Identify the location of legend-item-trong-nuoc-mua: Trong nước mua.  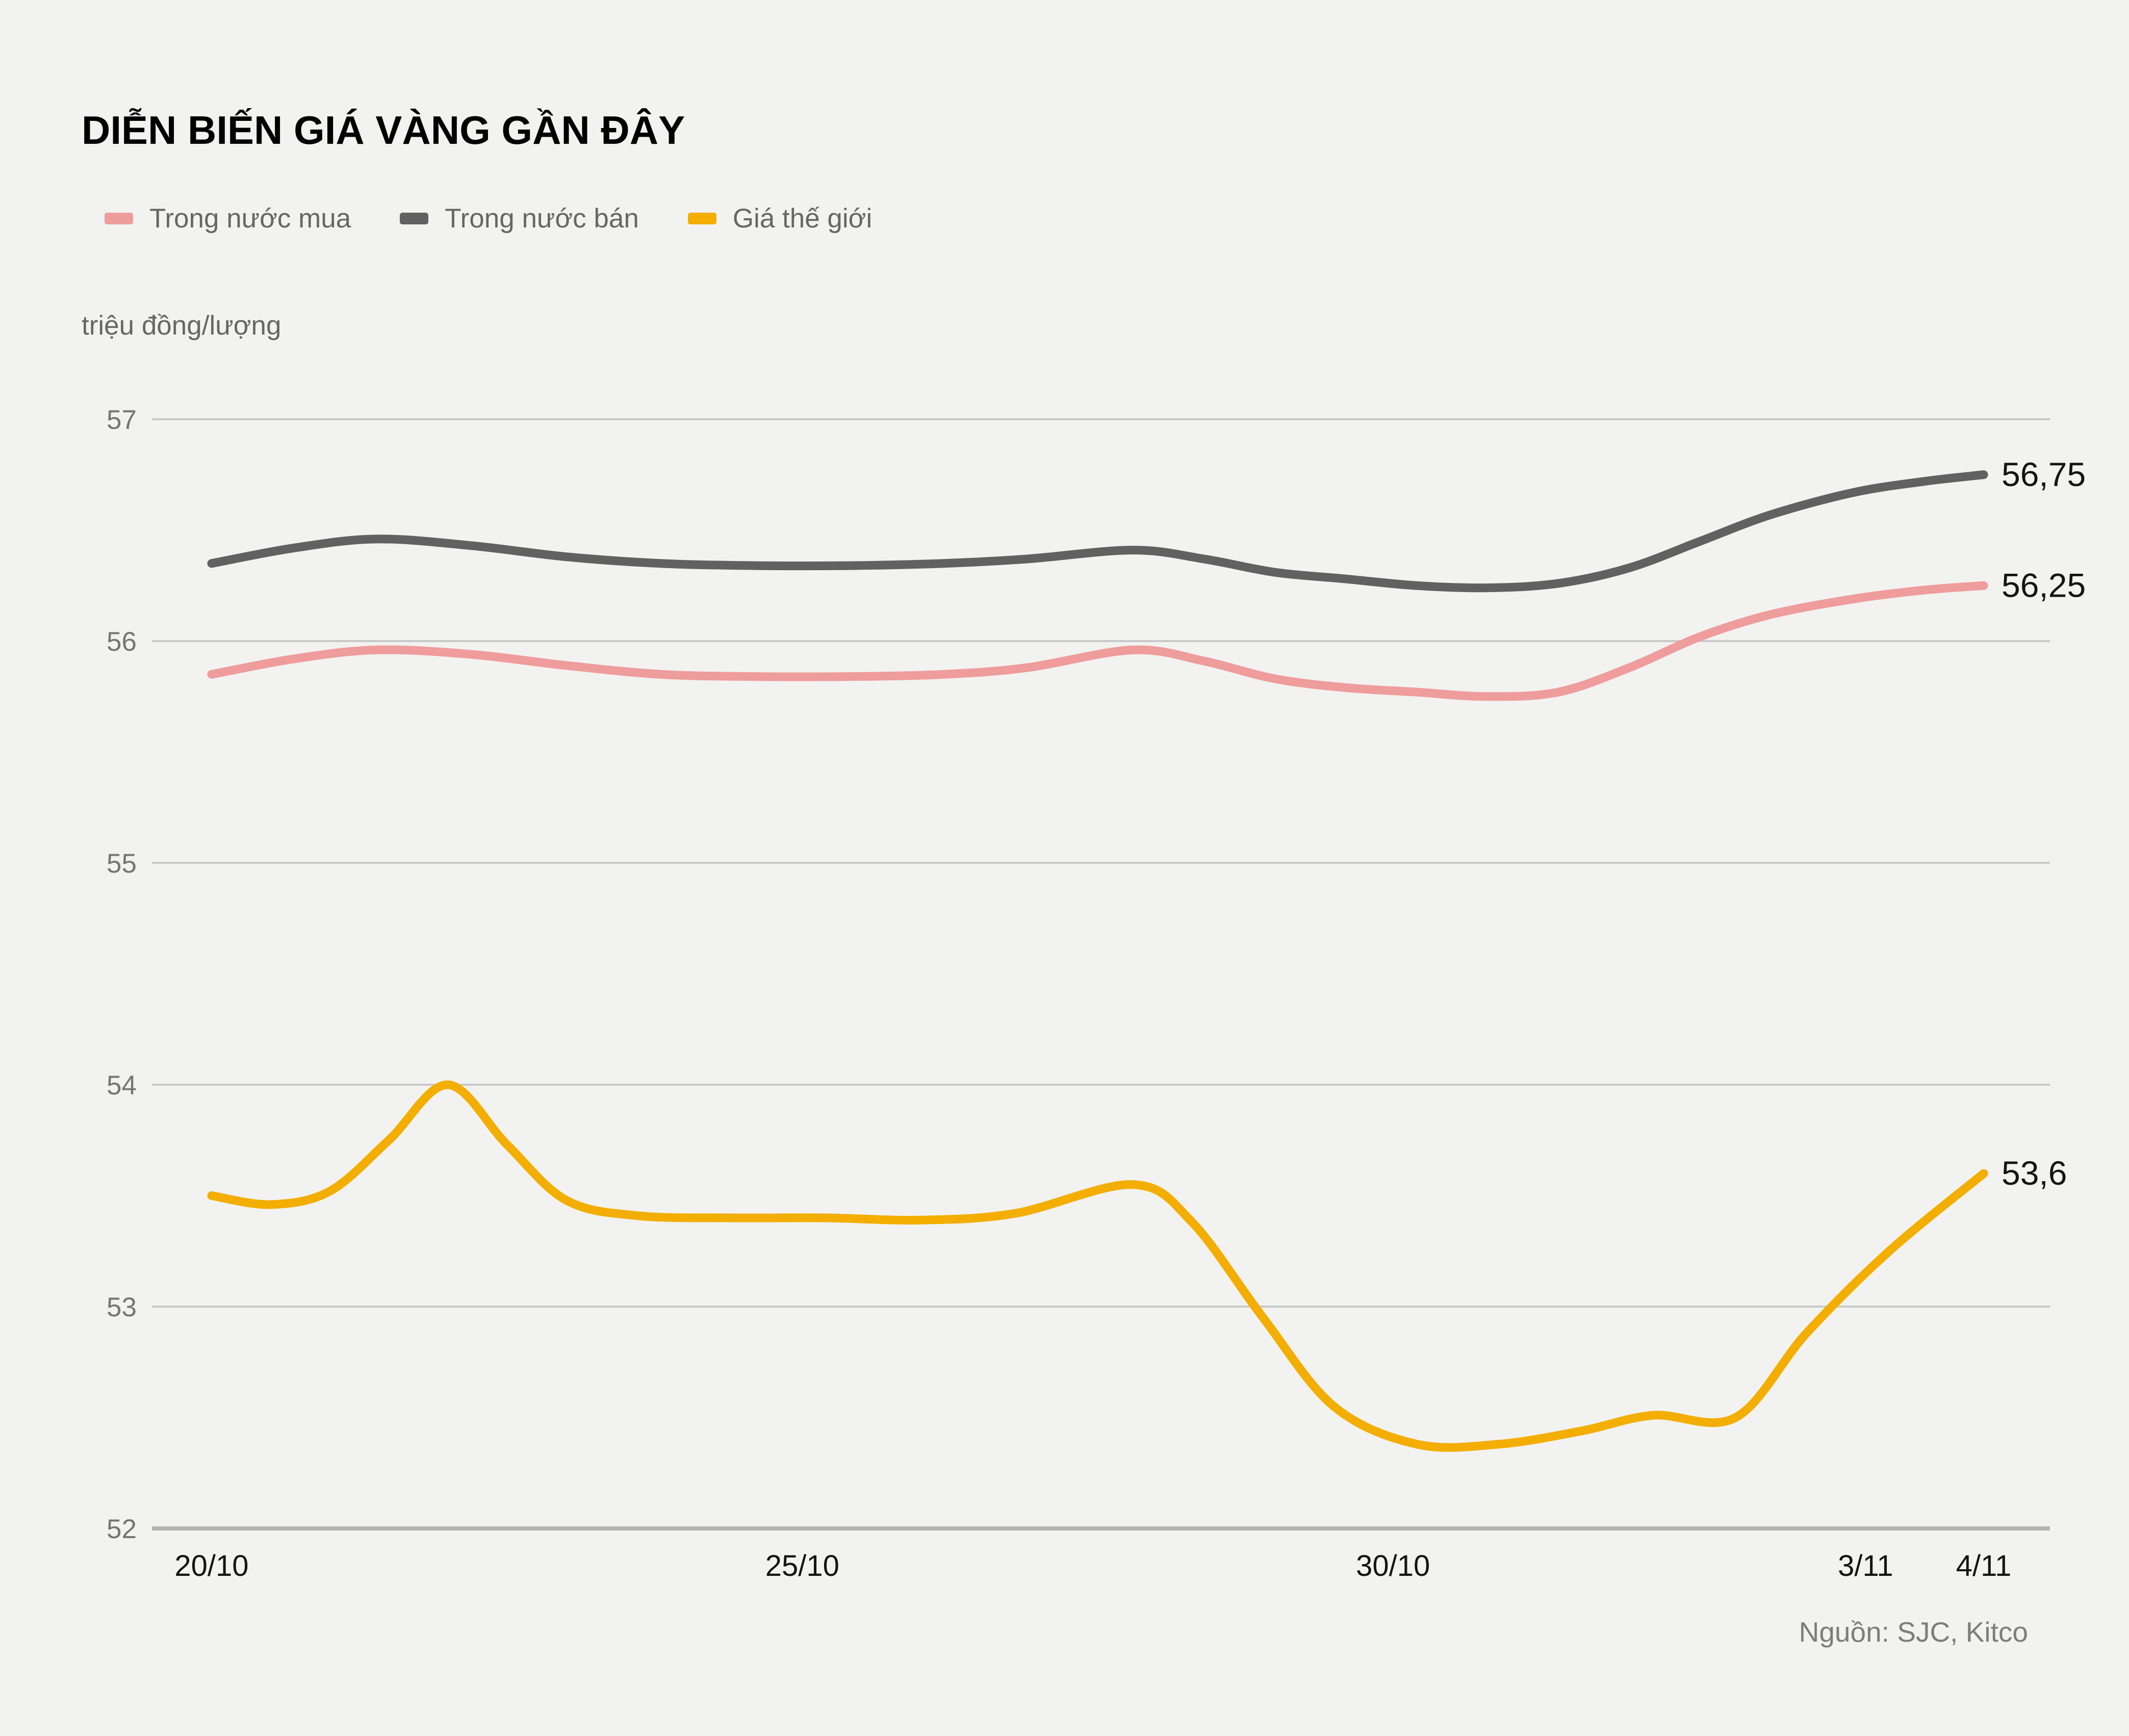
(228, 218).